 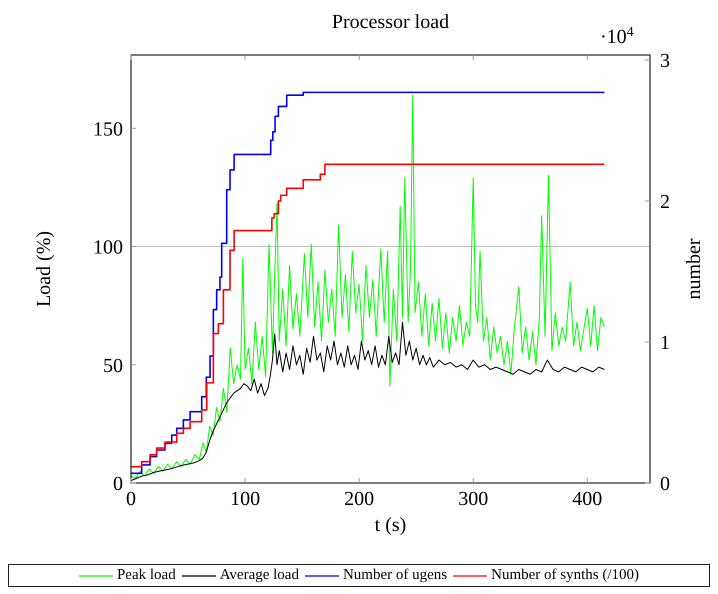 What do you see at coordinates (665, 61) in the screenshot?
I see `y2-tick-label: 3` at bounding box center [665, 61].